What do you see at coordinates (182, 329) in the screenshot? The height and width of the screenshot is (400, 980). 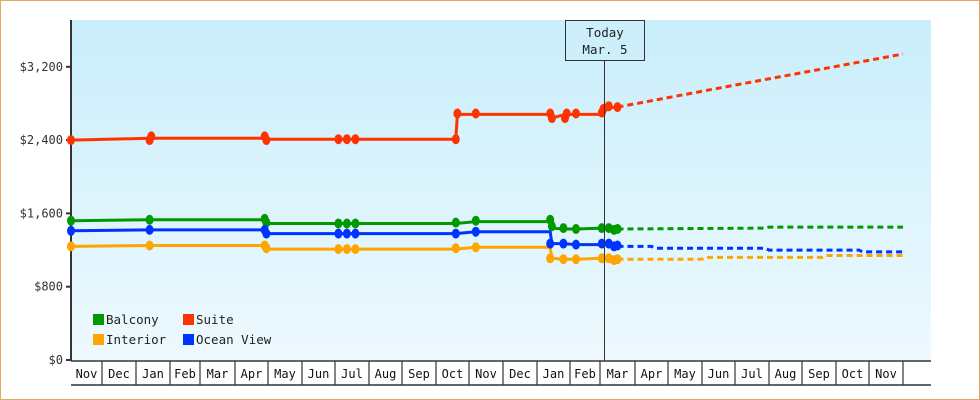 I see `legend: Balcony Suite Interior Ocean View` at bounding box center [182, 329].